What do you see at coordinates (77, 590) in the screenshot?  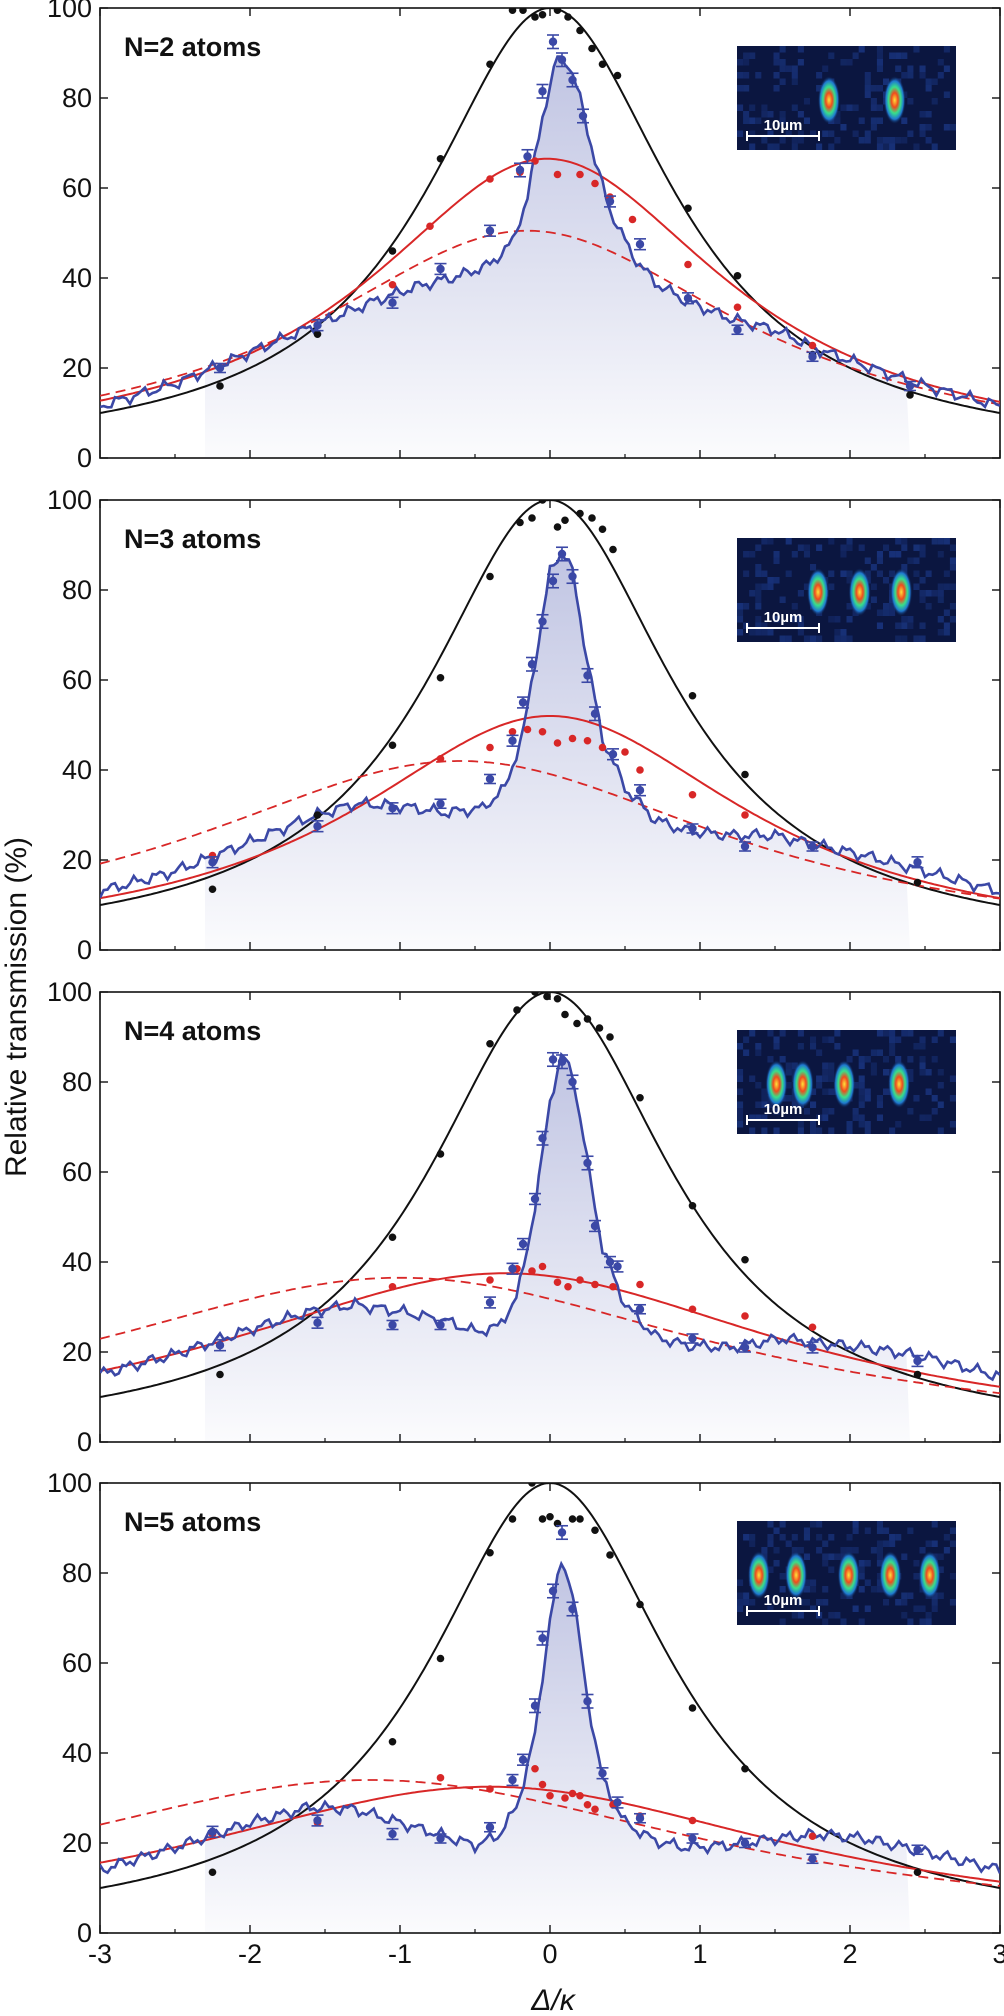 I see `y-tick-label: 80` at bounding box center [77, 590].